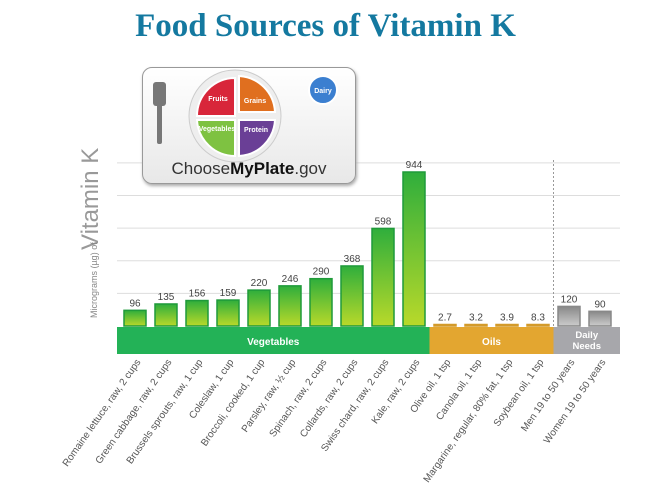 This screenshot has height=488, width=651. What do you see at coordinates (166, 297) in the screenshot?
I see `data-label: 135` at bounding box center [166, 297].